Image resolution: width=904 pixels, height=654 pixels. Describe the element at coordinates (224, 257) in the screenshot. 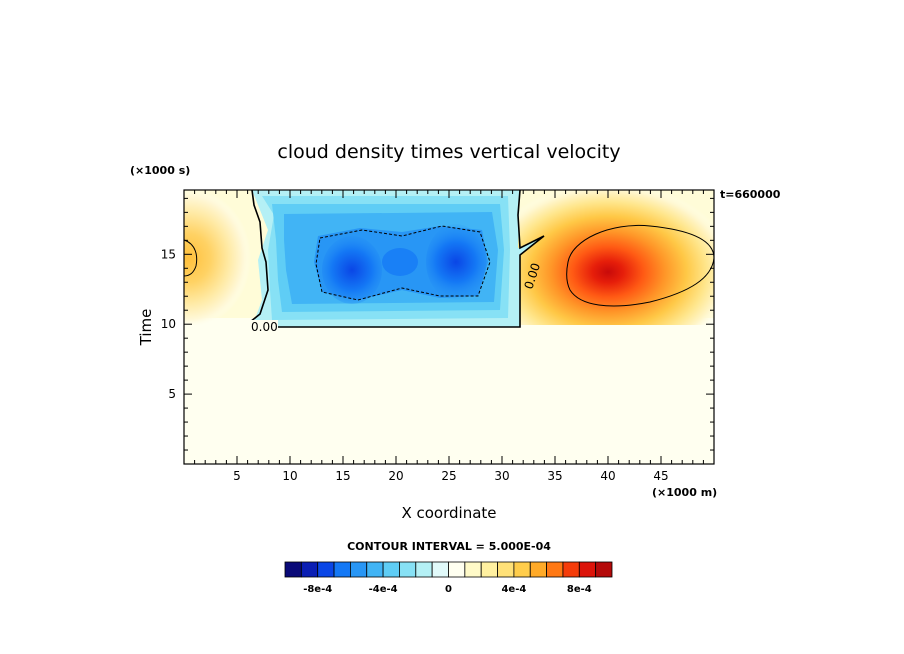

I see `positive-cell-left` at that location.